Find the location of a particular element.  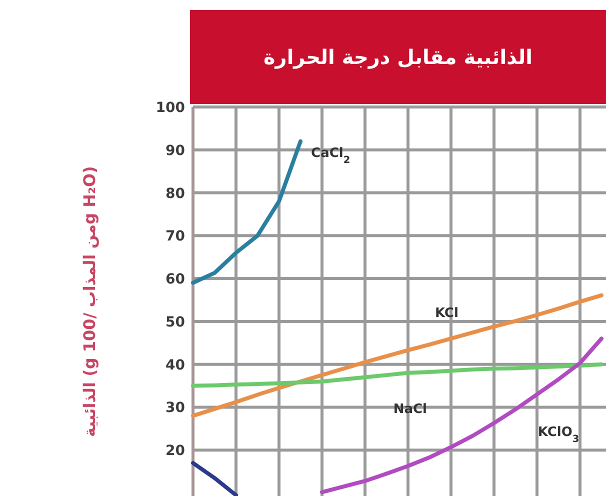

y-tick-label: 90 is located at coordinates (176, 150).